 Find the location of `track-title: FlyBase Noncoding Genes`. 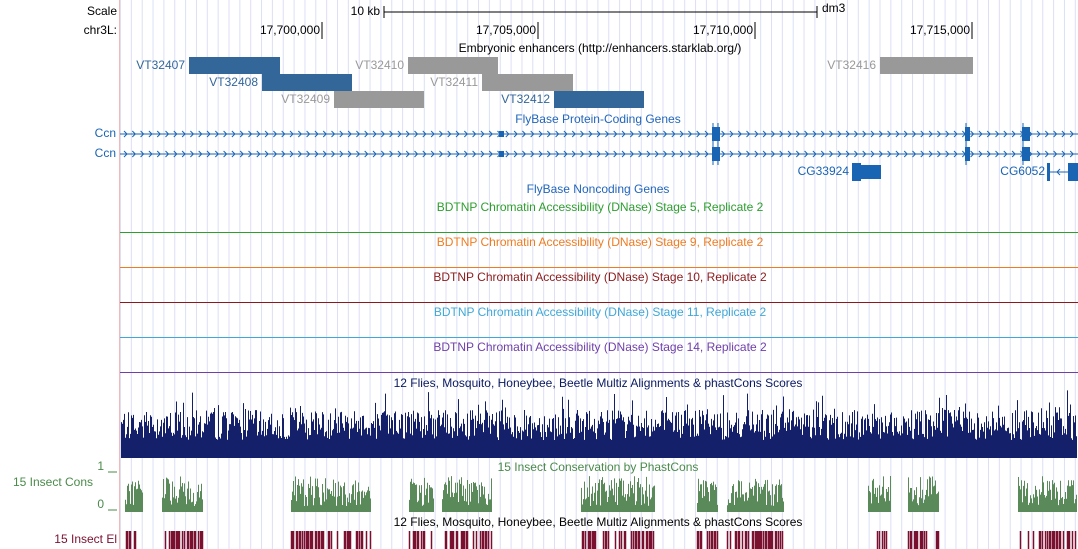

track-title: FlyBase Noncoding Genes is located at coordinates (598, 189).